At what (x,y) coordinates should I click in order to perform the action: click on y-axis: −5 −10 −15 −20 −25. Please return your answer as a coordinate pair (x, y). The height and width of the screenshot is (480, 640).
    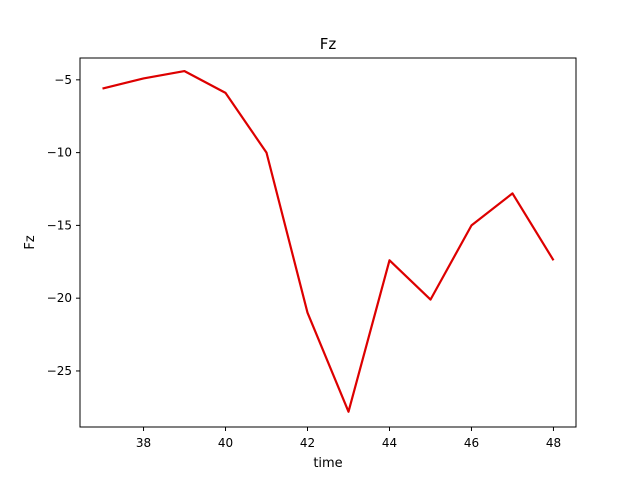
    Looking at the image, I should click on (63, 225).